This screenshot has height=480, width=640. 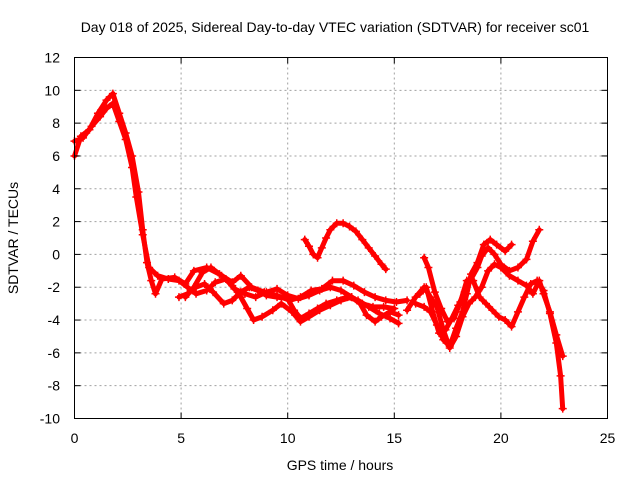 What do you see at coordinates (56, 156) in the screenshot?
I see `y-tick-label: 6` at bounding box center [56, 156].